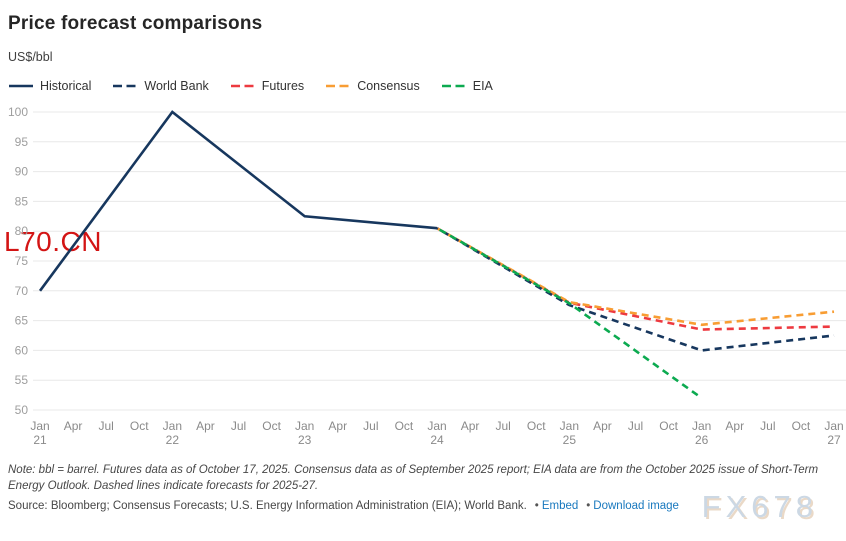 This screenshot has width=846, height=541. I want to click on svg-text: 27, so click(834, 440).